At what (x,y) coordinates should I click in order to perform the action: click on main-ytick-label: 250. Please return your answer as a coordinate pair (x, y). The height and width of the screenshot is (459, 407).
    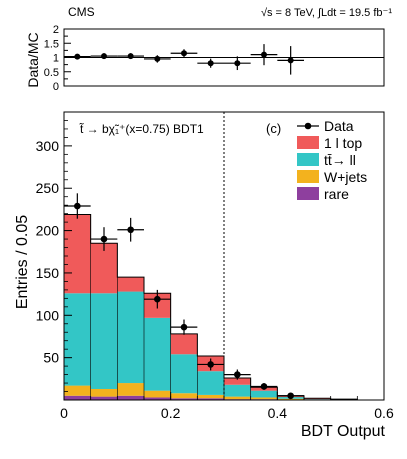
    Looking at the image, I should click on (48, 188).